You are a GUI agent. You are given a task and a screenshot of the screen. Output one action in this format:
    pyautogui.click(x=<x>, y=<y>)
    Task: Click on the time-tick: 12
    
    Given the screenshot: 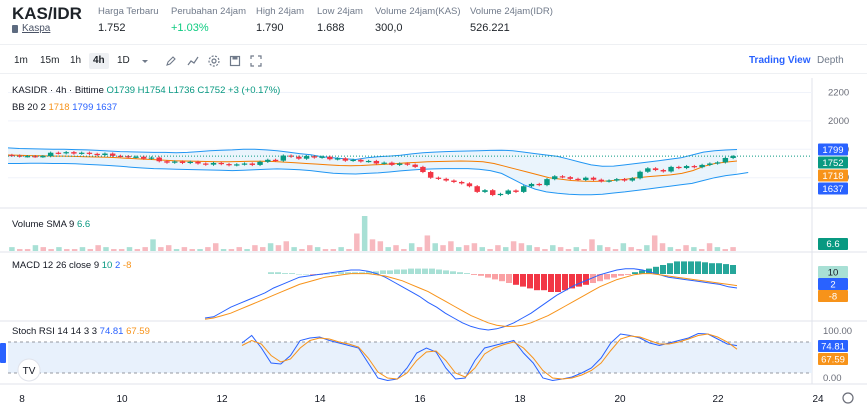 What is the action you would take?
    pyautogui.click(x=222, y=399)
    